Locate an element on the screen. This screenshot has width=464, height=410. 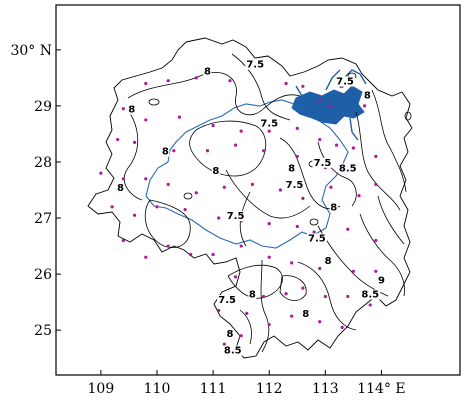
x-tick-label: 111 is located at coordinates (213, 389).